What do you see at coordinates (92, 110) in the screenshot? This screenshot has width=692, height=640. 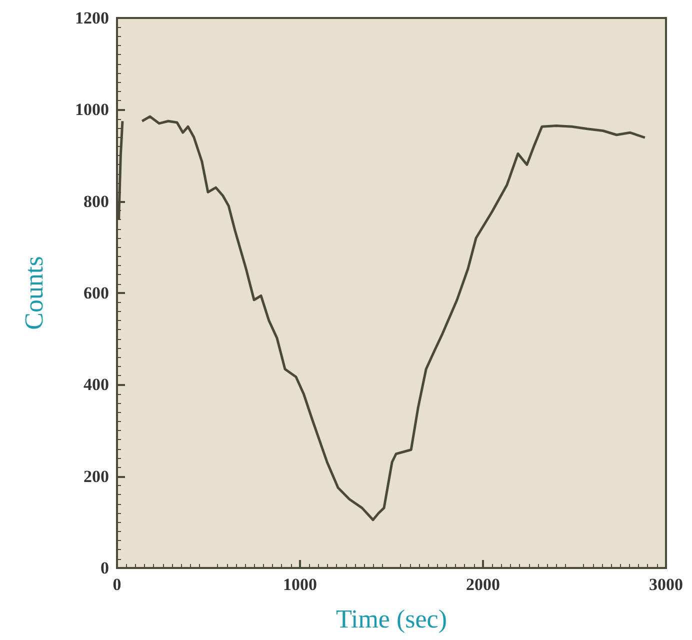 I see `y-tick-label: 1000` at bounding box center [92, 110].